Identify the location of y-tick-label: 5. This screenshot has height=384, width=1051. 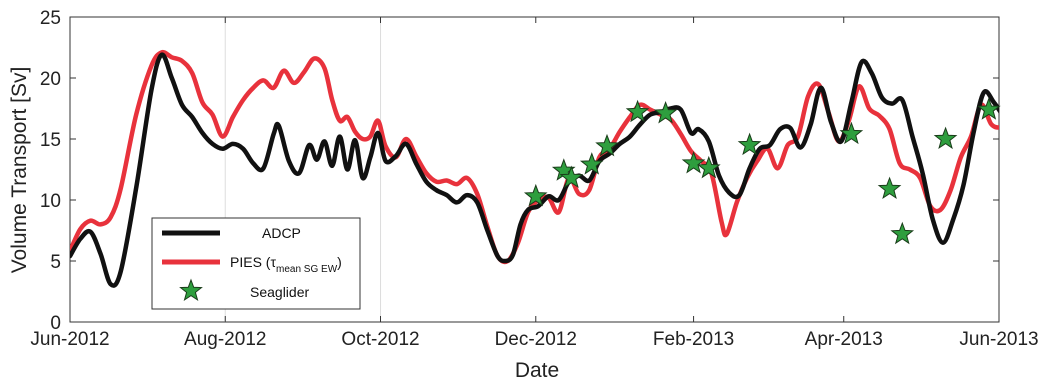
(55, 262).